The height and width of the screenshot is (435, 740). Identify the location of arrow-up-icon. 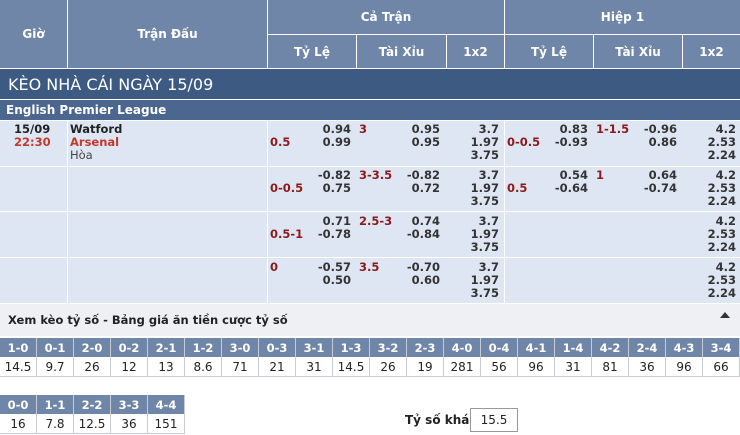
(725, 315).